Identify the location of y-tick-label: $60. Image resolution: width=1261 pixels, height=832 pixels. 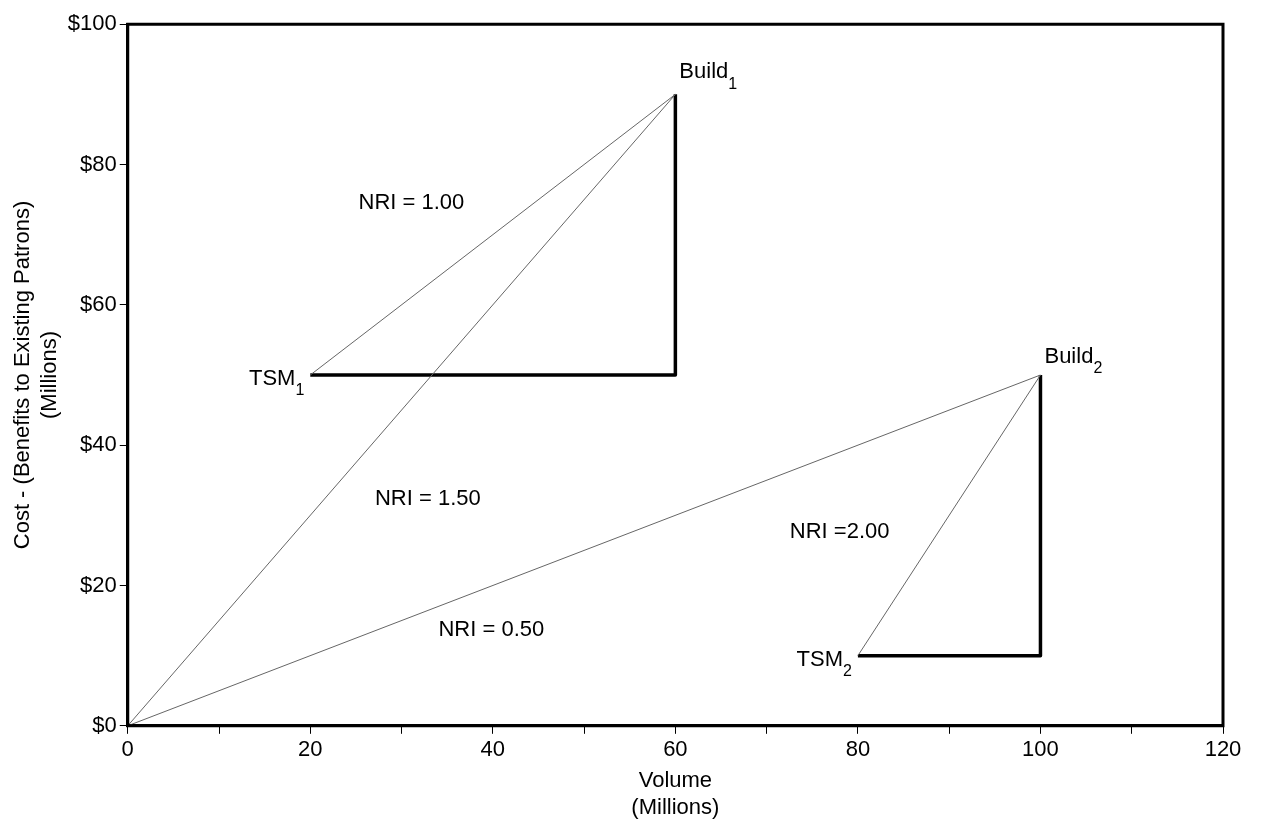
(98, 303).